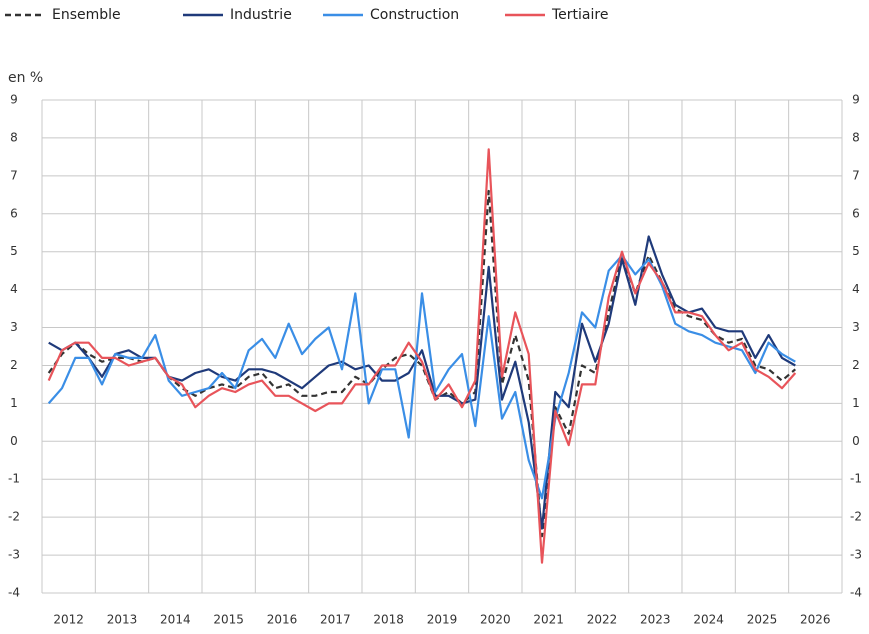 Image resolution: width=869 pixels, height=634 pixels. What do you see at coordinates (14, 289) in the screenshot?
I see `y-tick-label: 4` at bounding box center [14, 289].